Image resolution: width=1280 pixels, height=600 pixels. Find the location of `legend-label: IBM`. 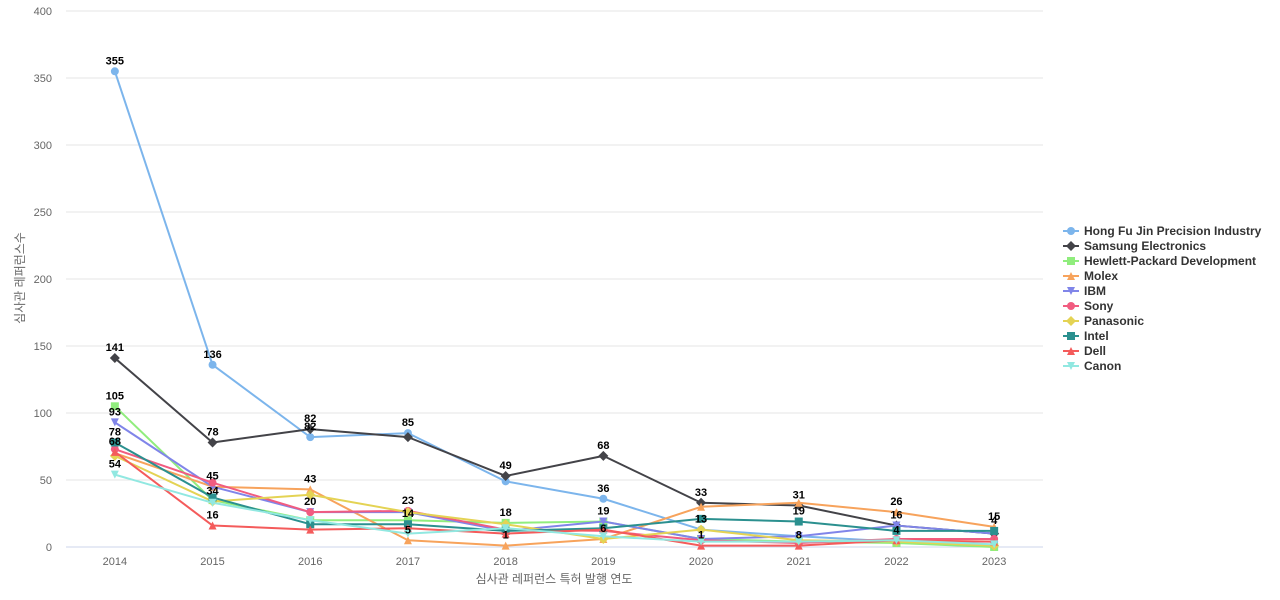

legend-label: IBM is located at coordinates (1095, 291).